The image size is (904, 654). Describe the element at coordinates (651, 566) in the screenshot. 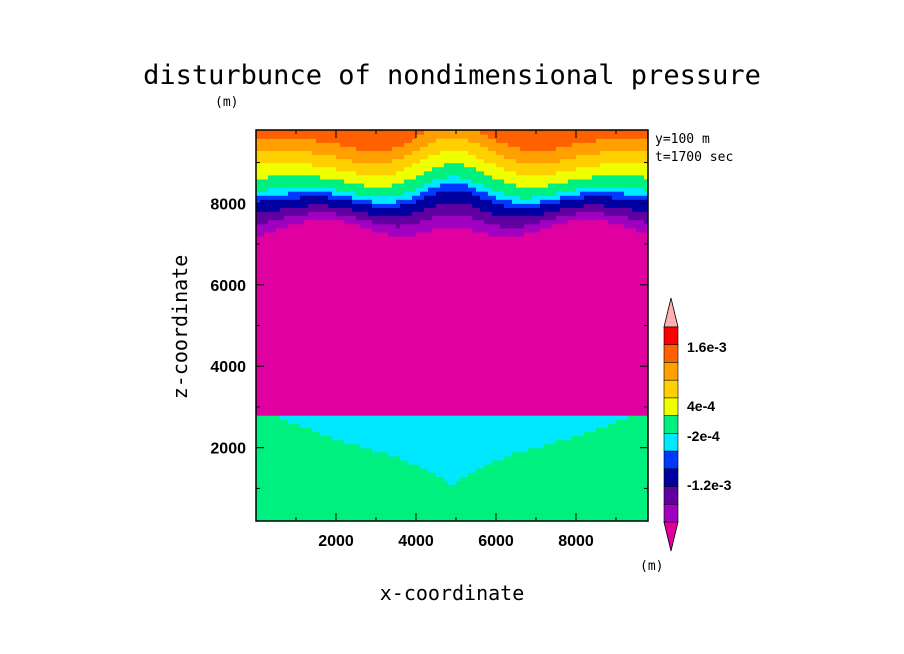

I see `colorbar-unit-label: (m)` at that location.